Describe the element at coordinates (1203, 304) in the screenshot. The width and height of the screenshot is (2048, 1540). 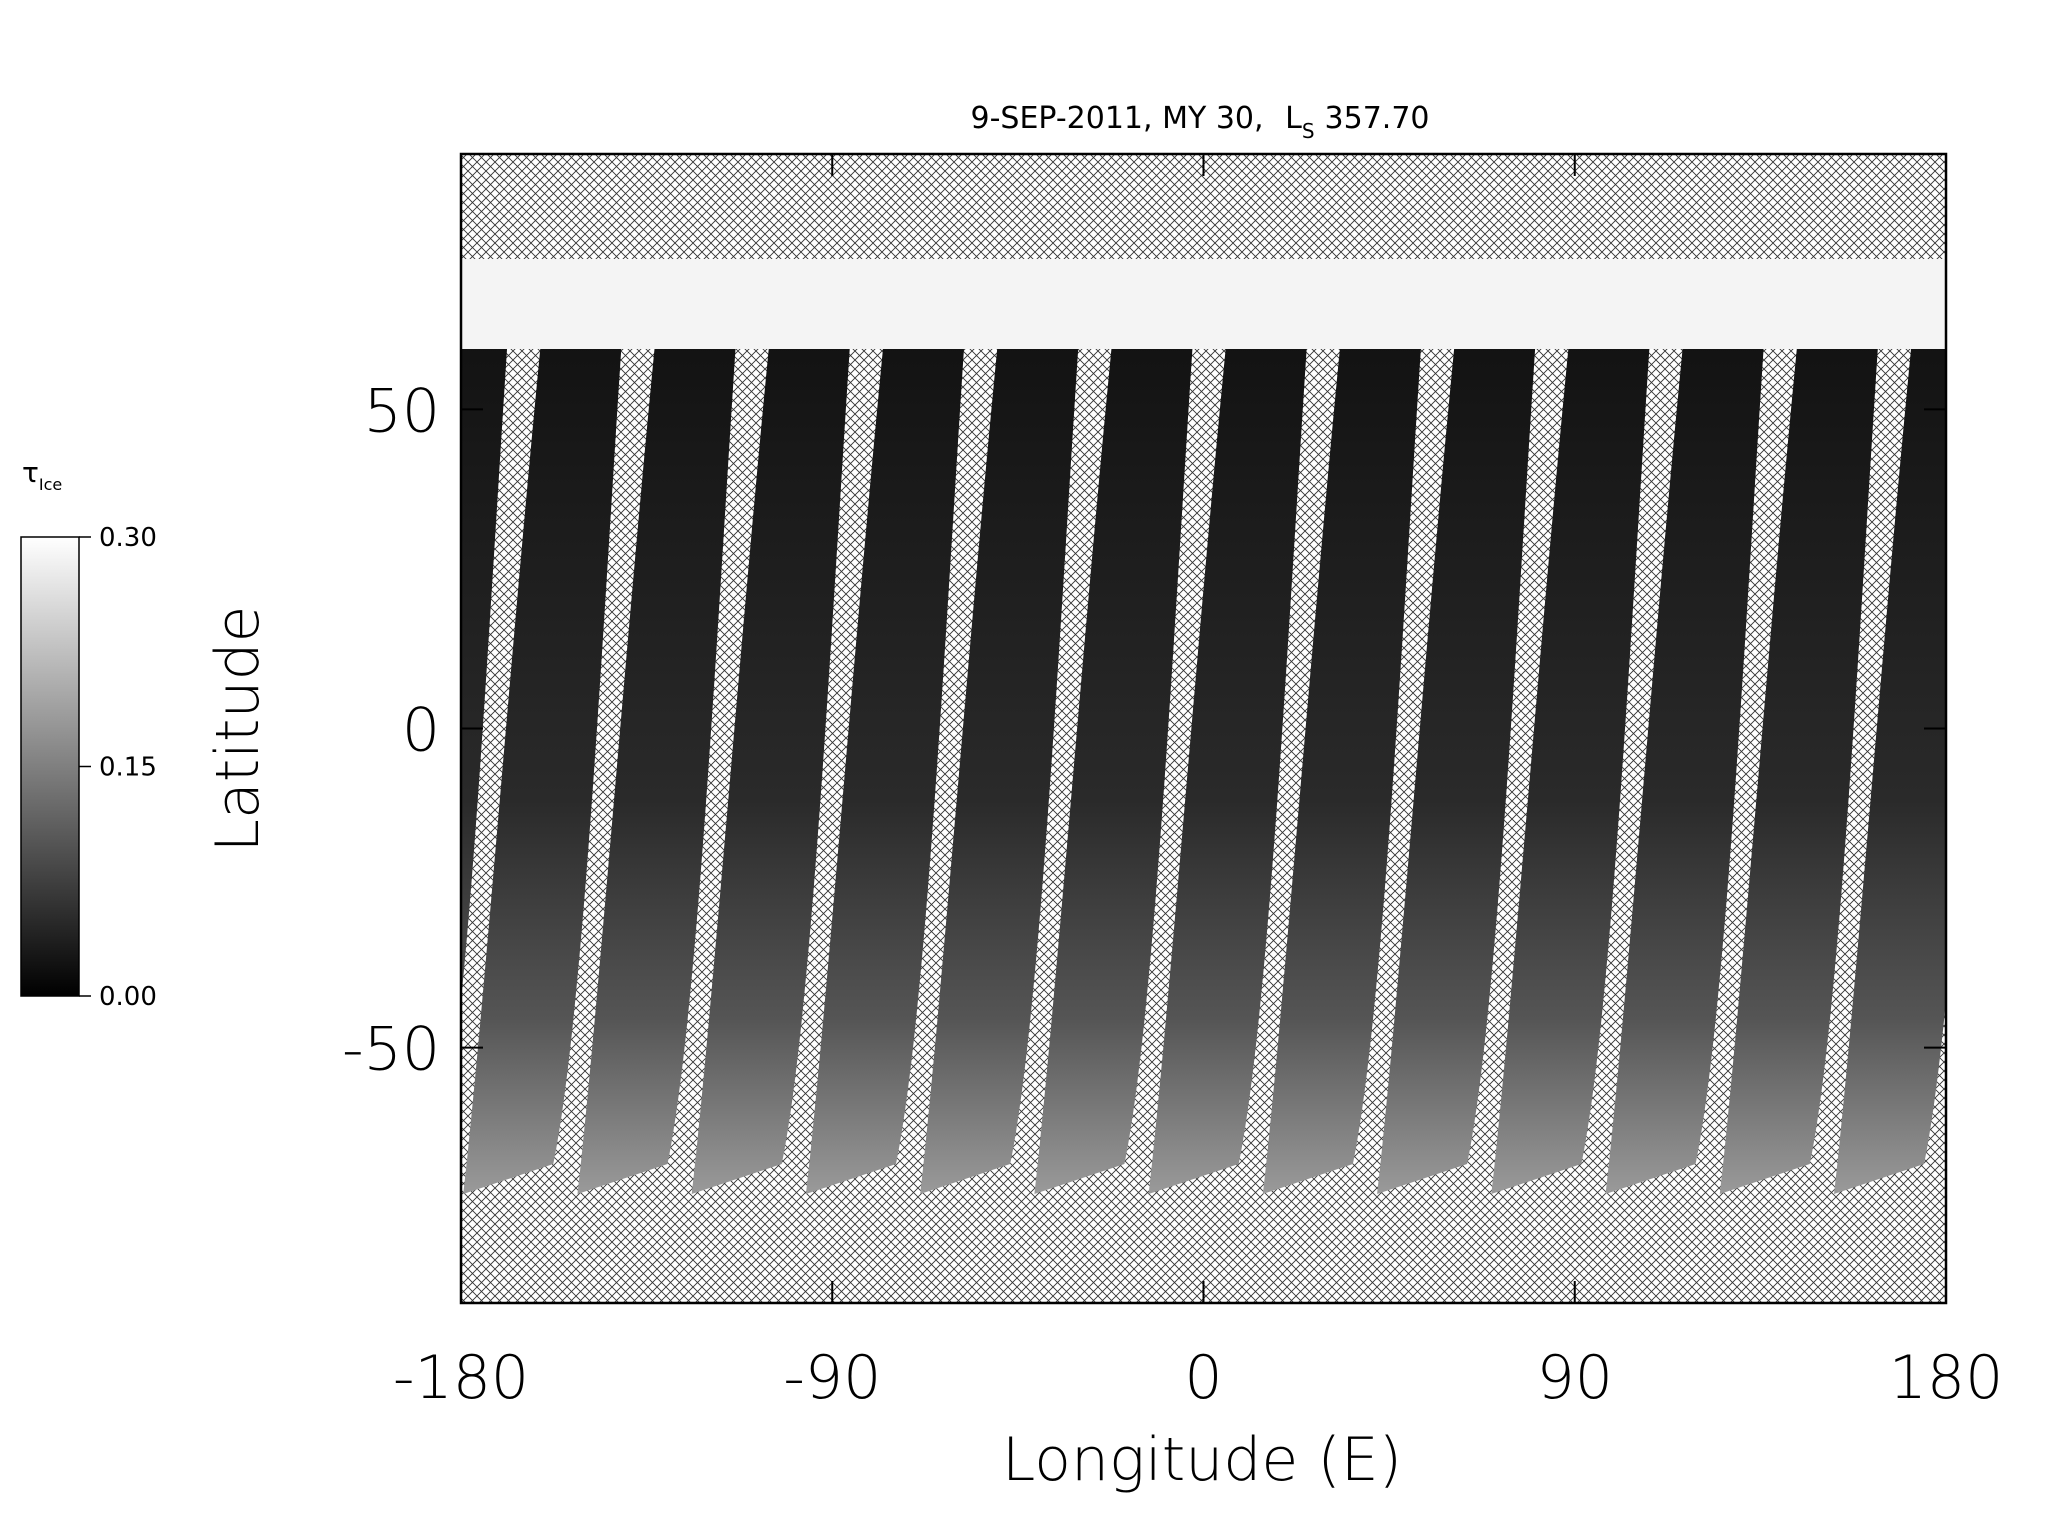
I see `polar-cap` at that location.